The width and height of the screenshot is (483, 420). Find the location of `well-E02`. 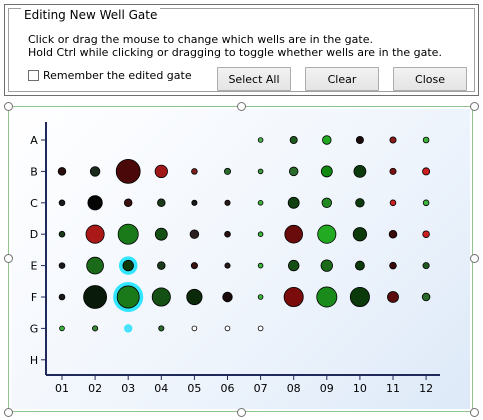

well-E02 is located at coordinates (95, 265).